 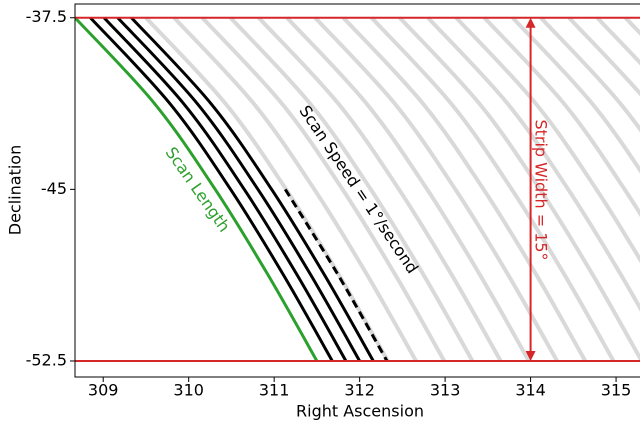 What do you see at coordinates (46, 16) in the screenshot?
I see `y-tick-label: -37.5` at bounding box center [46, 16].